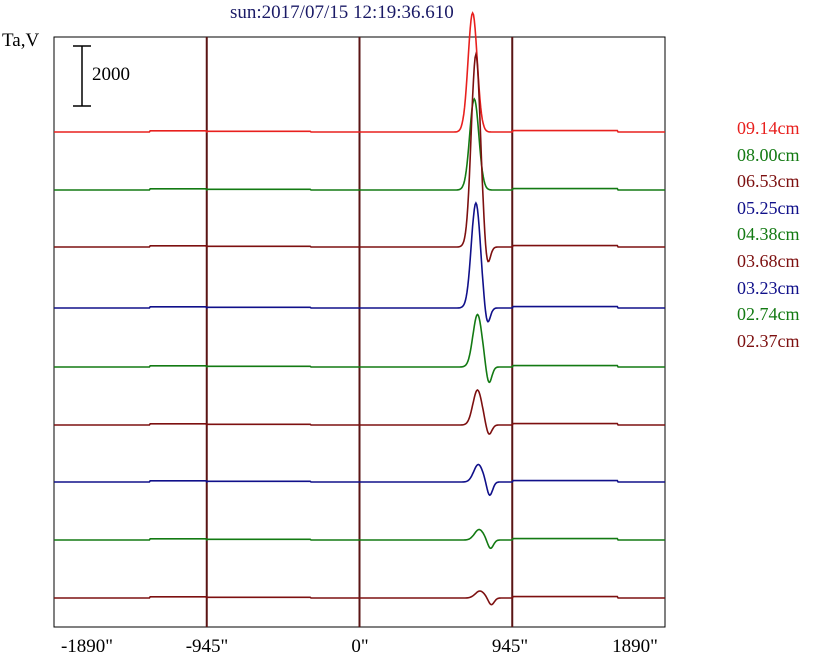  What do you see at coordinates (359, 412) in the screenshot?
I see `series-line-03.68cm` at bounding box center [359, 412].